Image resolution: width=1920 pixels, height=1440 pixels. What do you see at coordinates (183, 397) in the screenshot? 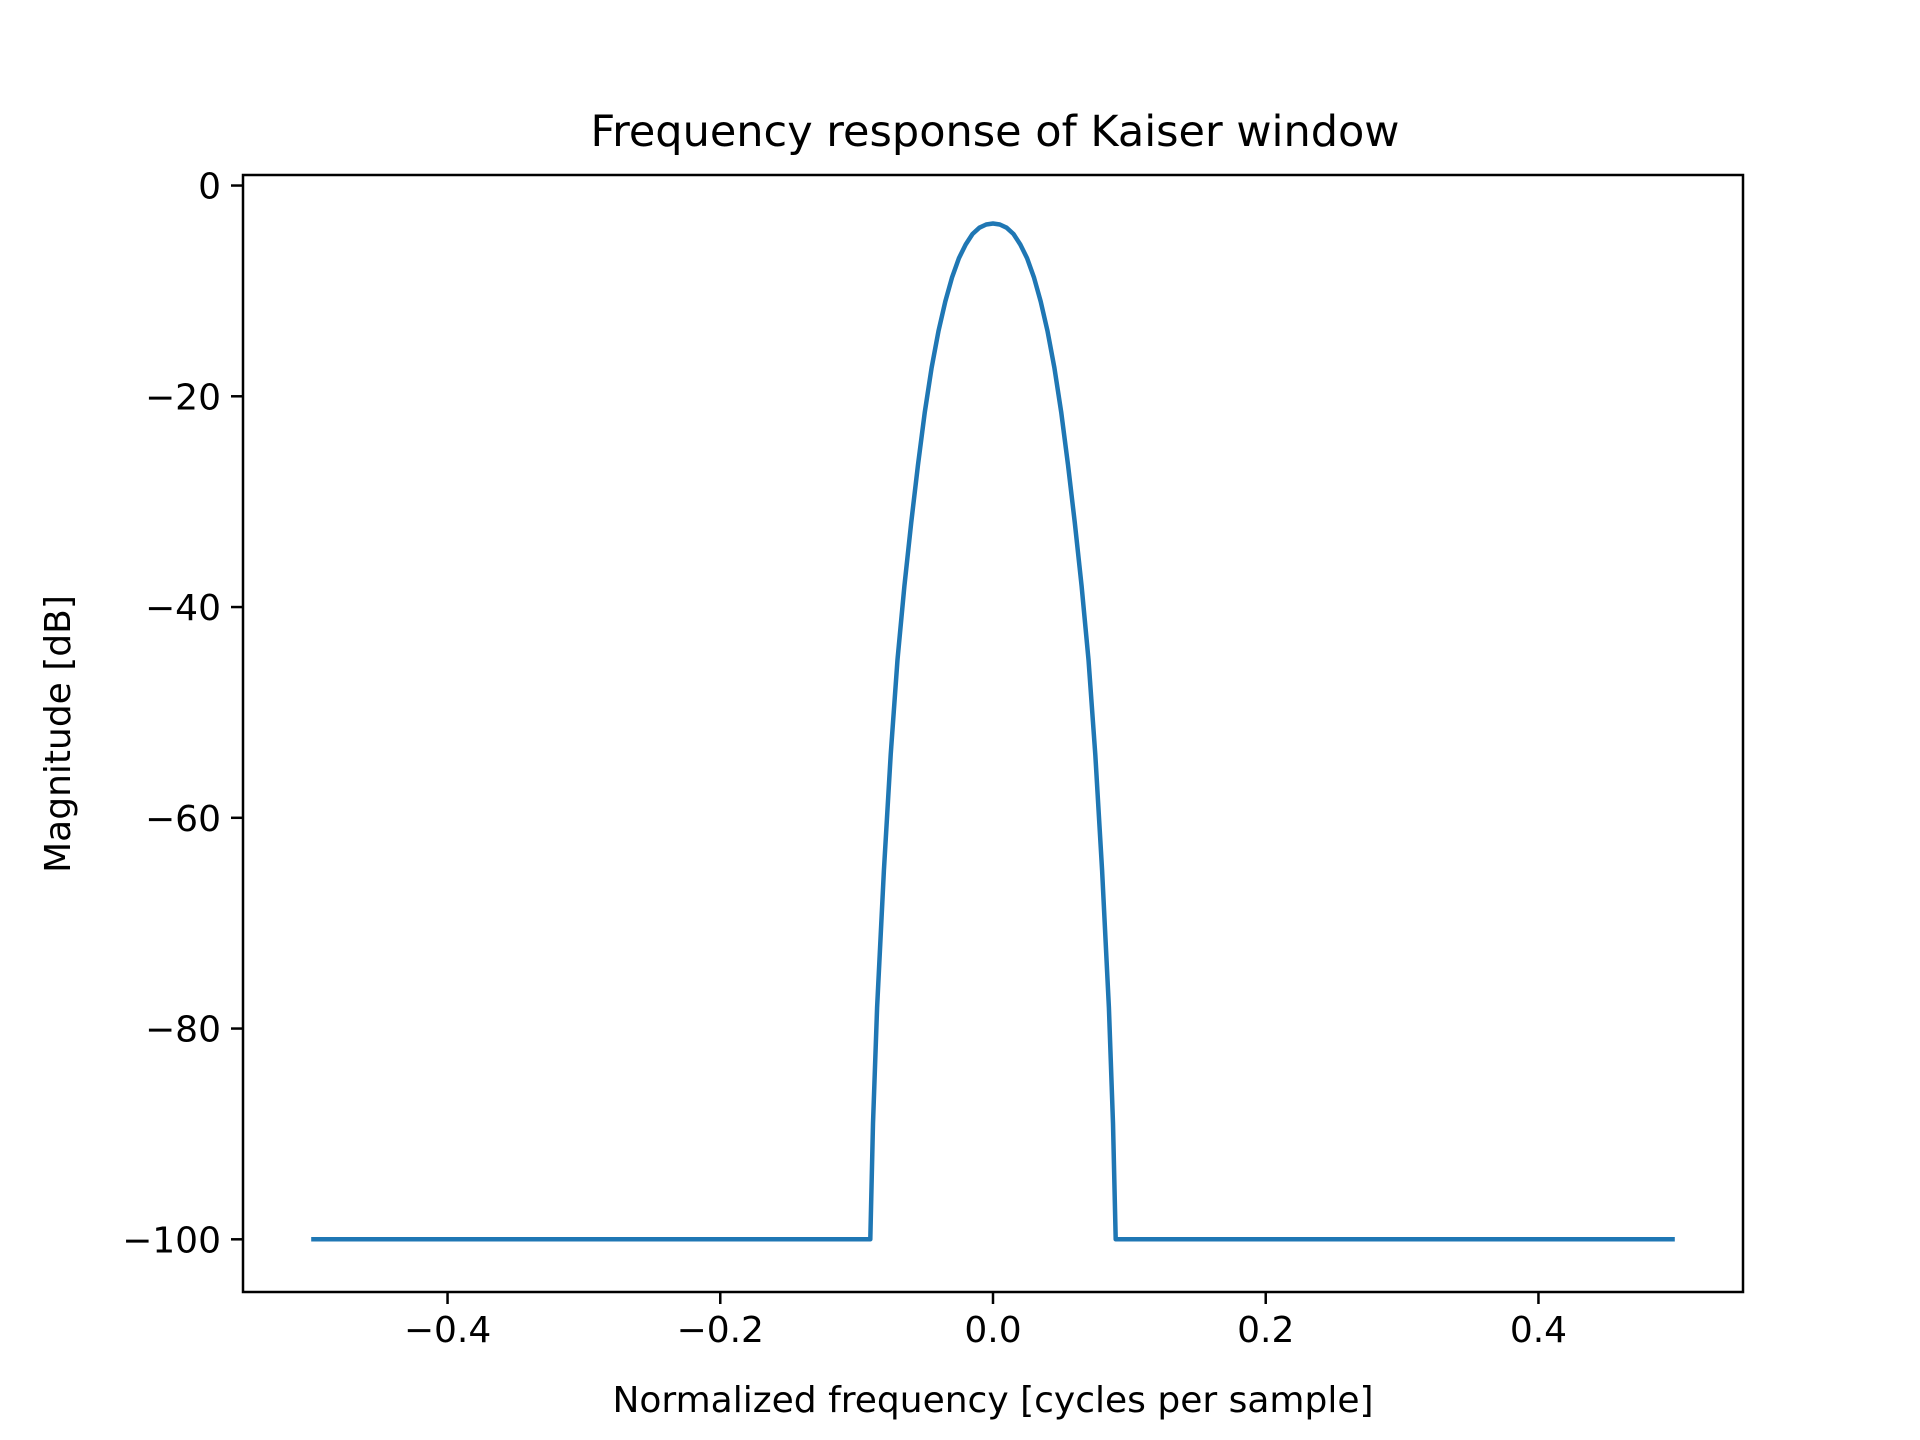
I see `y-tick-label: −20` at bounding box center [183, 397].